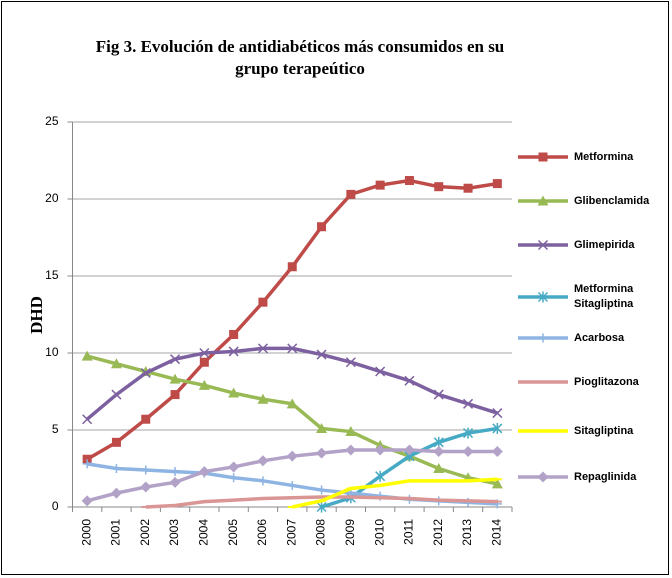 The width and height of the screenshot is (672, 578). What do you see at coordinates (262, 532) in the screenshot?
I see `x-tick-label: 2006` at bounding box center [262, 532].